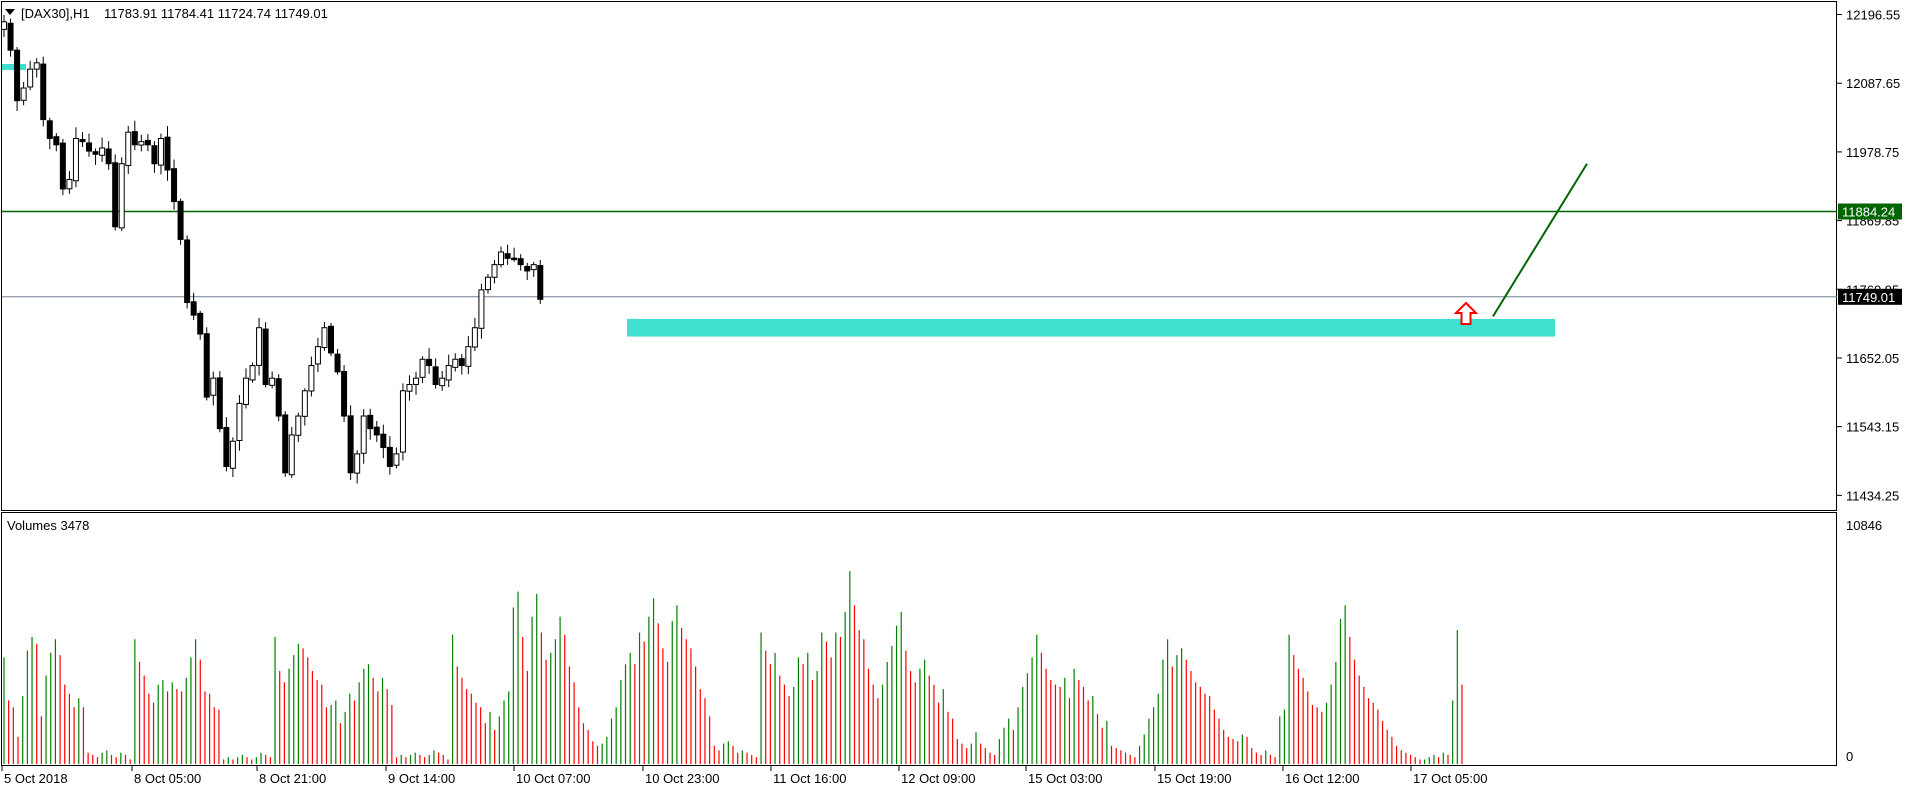 This screenshot has width=1912, height=798. What do you see at coordinates (1870, 254) in the screenshot?
I see `price-labels-layer: 11884.24 11749.01` at bounding box center [1870, 254].